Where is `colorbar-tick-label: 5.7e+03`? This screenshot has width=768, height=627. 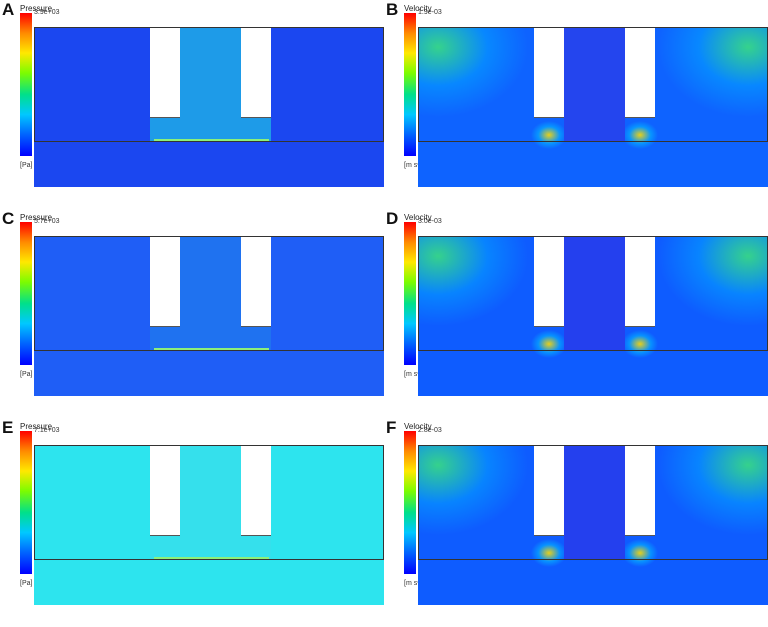
colorbar-tick-label: 5.7e+03 is located at coordinates (47, 221).